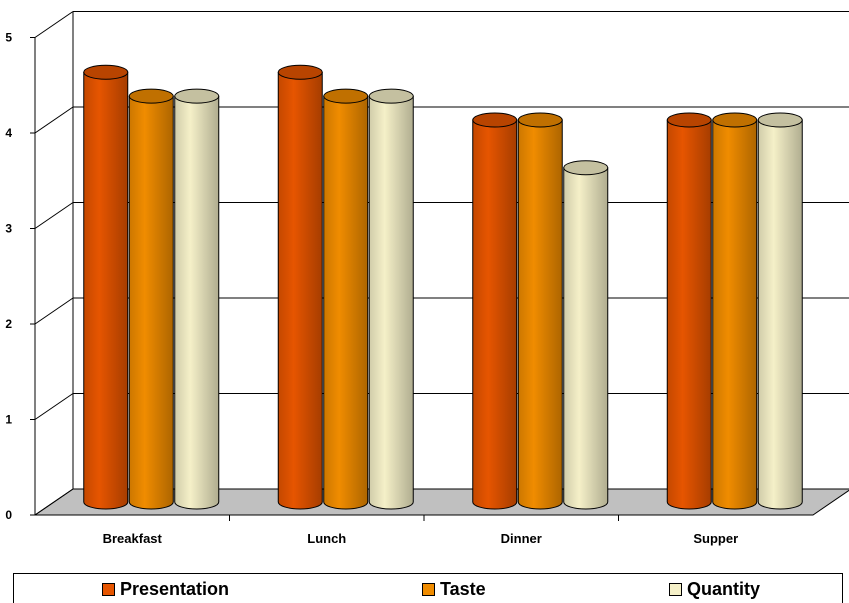  I want to click on legend-swatch-taste, so click(428, 589).